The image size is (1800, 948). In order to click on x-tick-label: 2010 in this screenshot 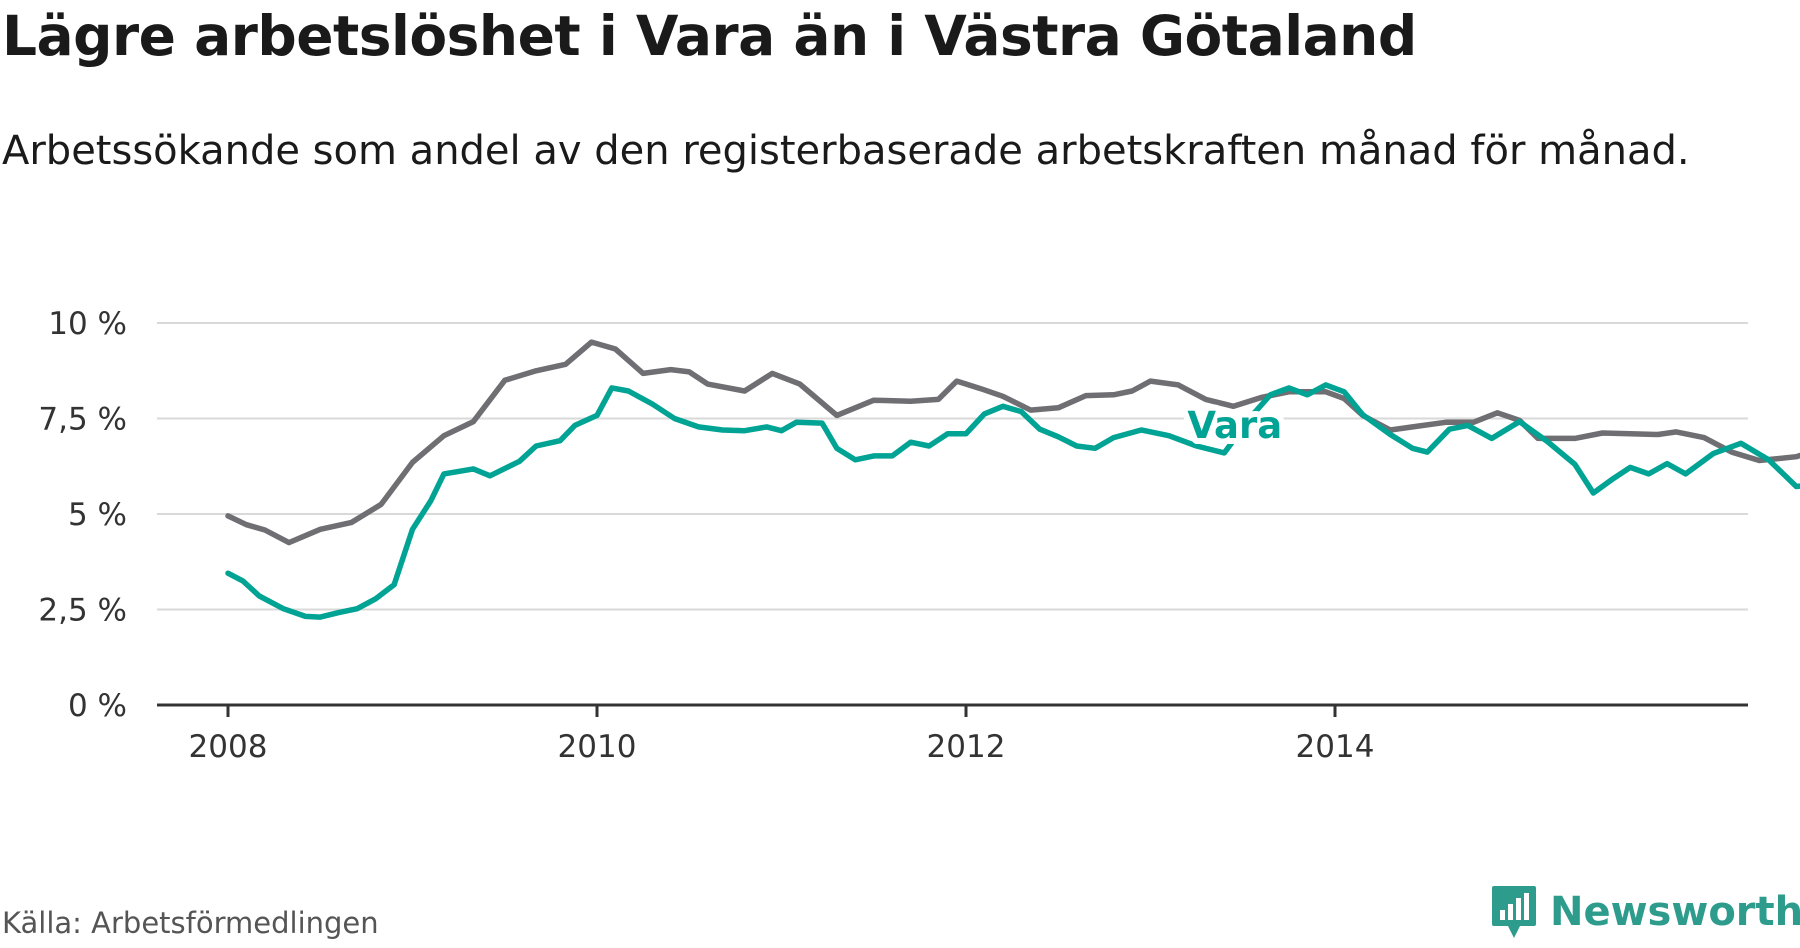, I will do `click(597, 747)`.